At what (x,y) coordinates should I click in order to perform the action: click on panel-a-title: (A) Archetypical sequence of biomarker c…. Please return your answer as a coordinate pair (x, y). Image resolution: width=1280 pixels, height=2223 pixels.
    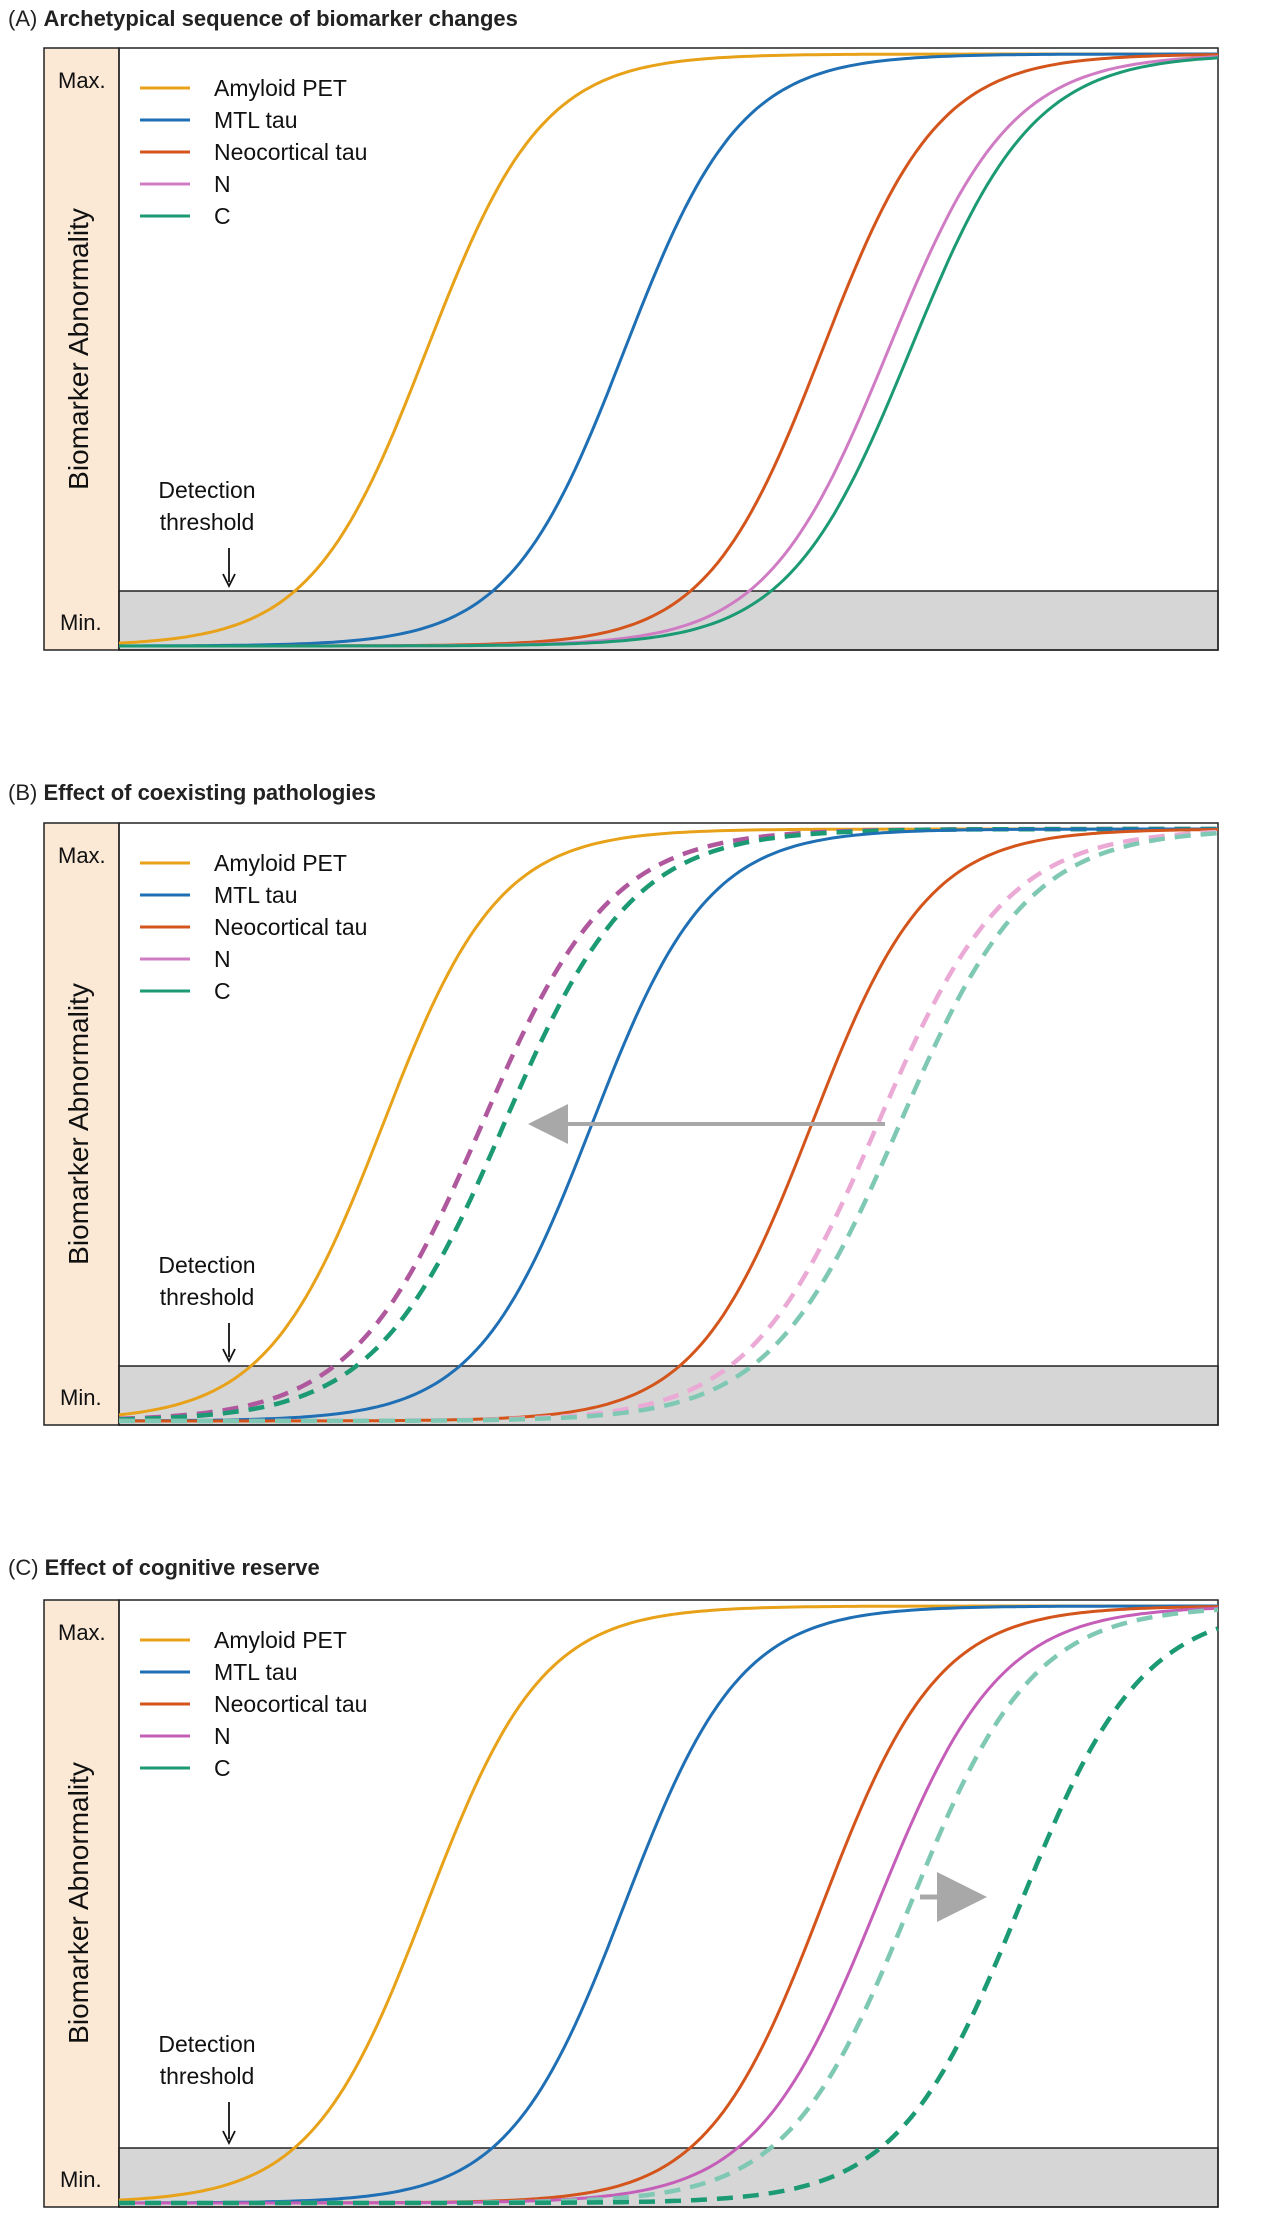
    Looking at the image, I should click on (263, 18).